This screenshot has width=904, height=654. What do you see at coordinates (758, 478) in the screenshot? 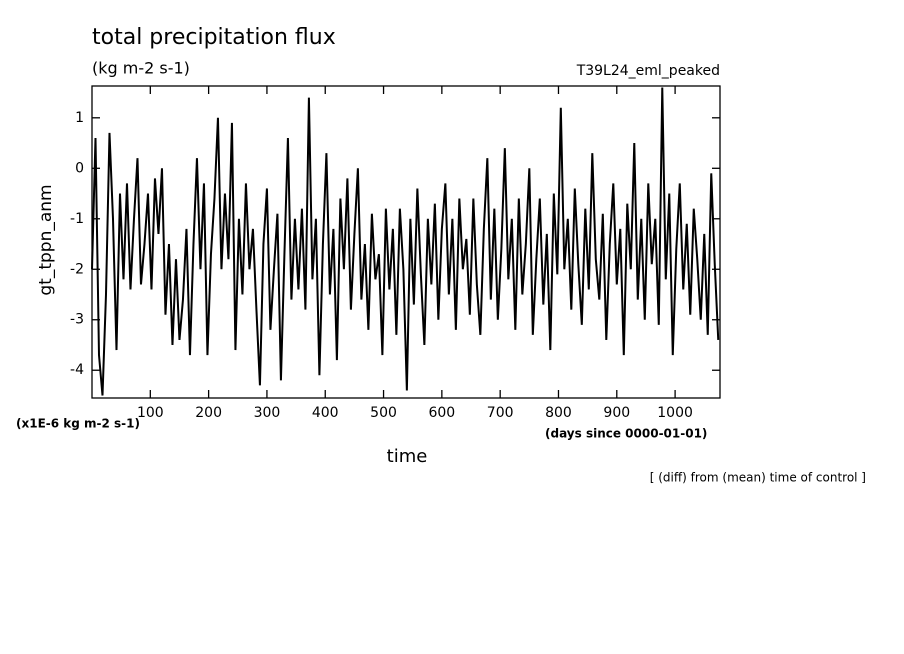
I see `note: [ (diff) from (mean) time of control ]` at bounding box center [758, 478].